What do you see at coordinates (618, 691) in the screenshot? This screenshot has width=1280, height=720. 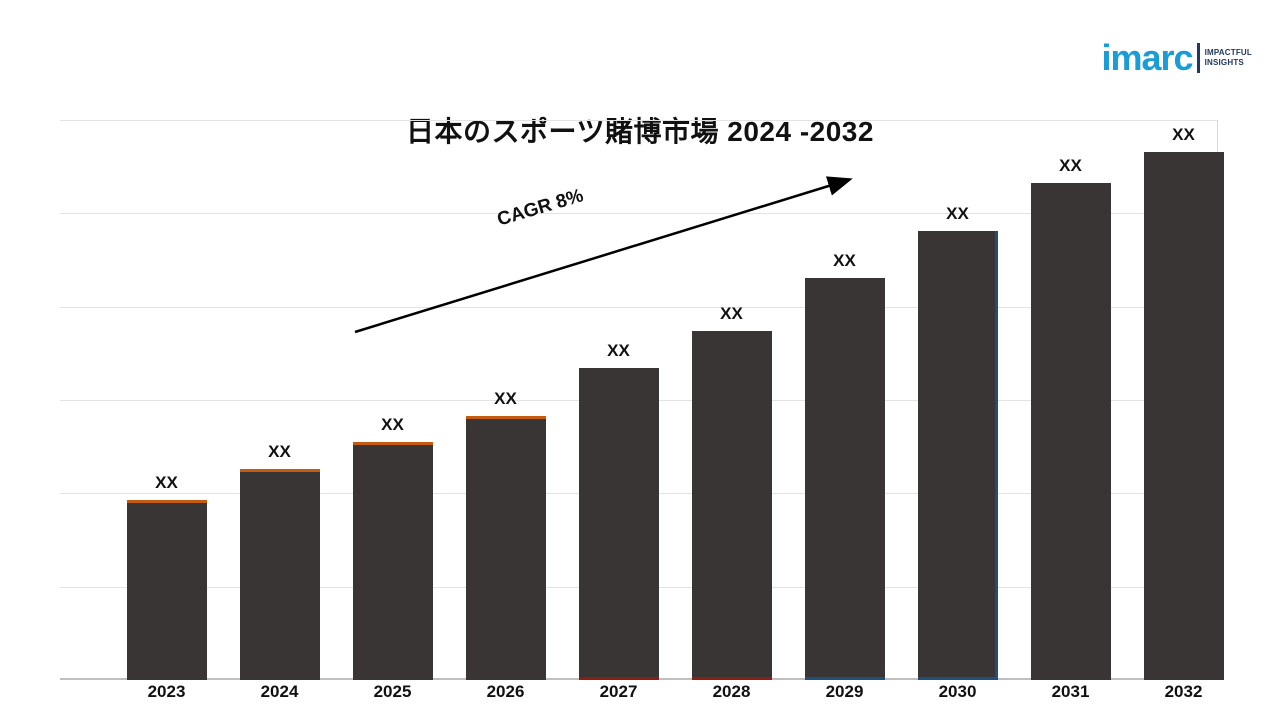 I see `x-axis-label-2027: 2027` at bounding box center [618, 691].